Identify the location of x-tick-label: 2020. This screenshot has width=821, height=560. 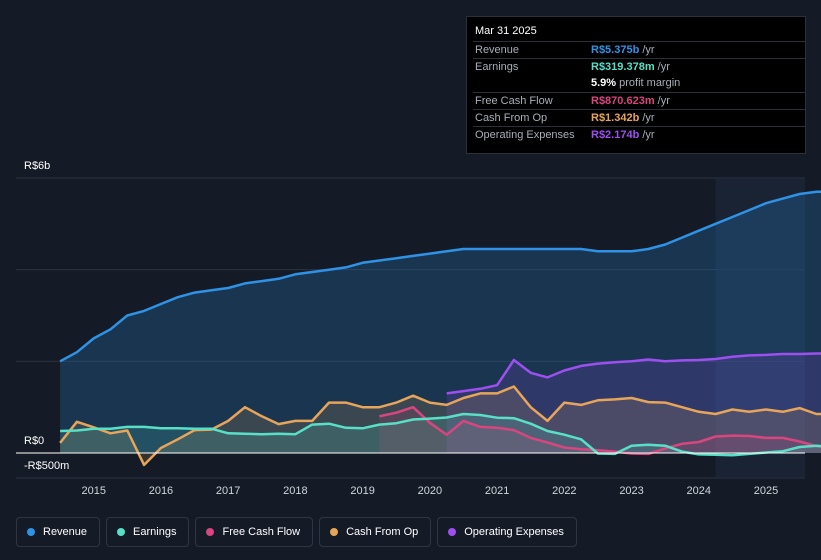
(430, 491).